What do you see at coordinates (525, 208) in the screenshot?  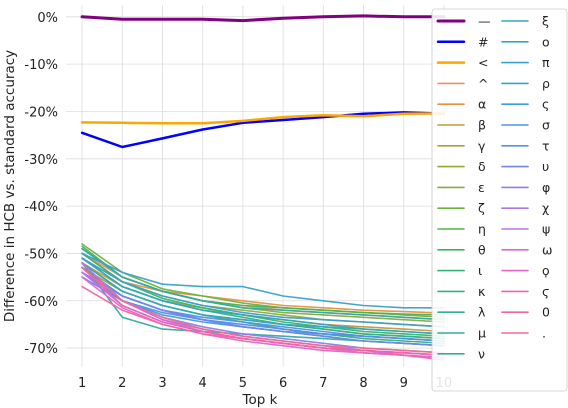 I see `legend-item: χ` at bounding box center [525, 208].